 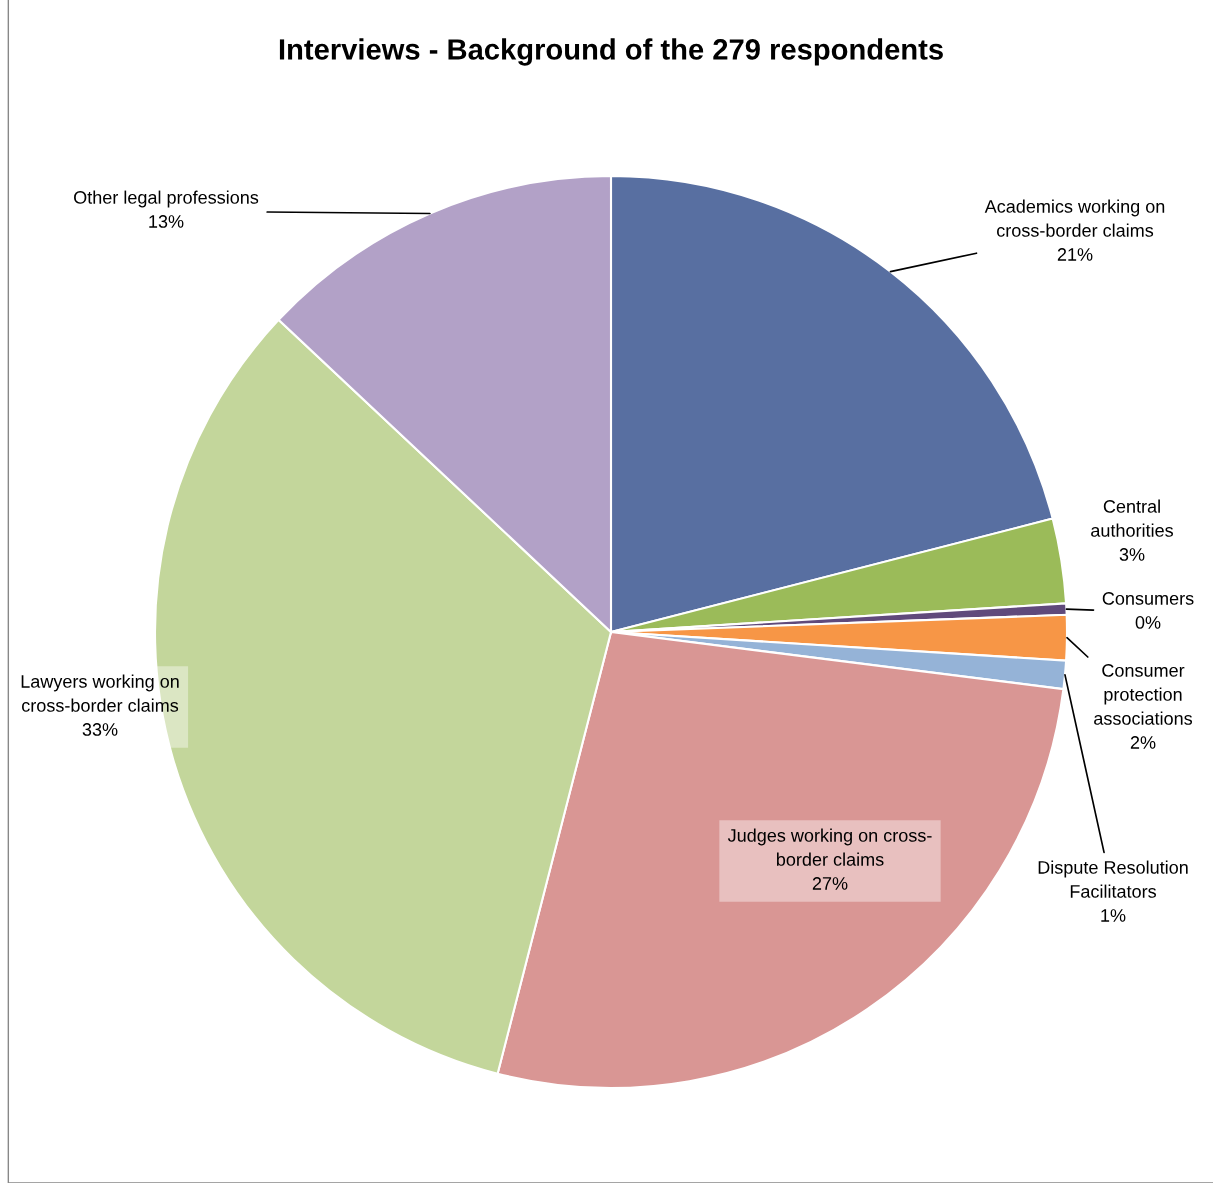 What do you see at coordinates (1143, 742) in the screenshot?
I see `data-label: 2%` at bounding box center [1143, 742].